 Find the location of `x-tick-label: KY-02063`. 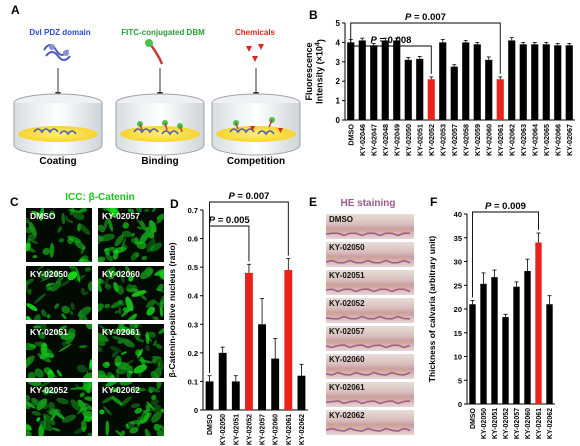

x-tick-label: KY-02063 is located at coordinates (523, 140).